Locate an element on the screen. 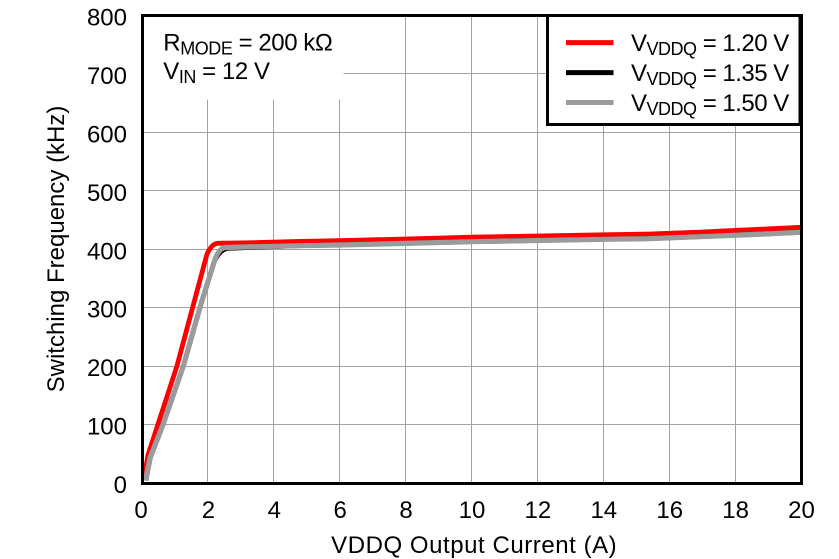 The width and height of the screenshot is (839, 559). svg-text: 18 is located at coordinates (735, 510).